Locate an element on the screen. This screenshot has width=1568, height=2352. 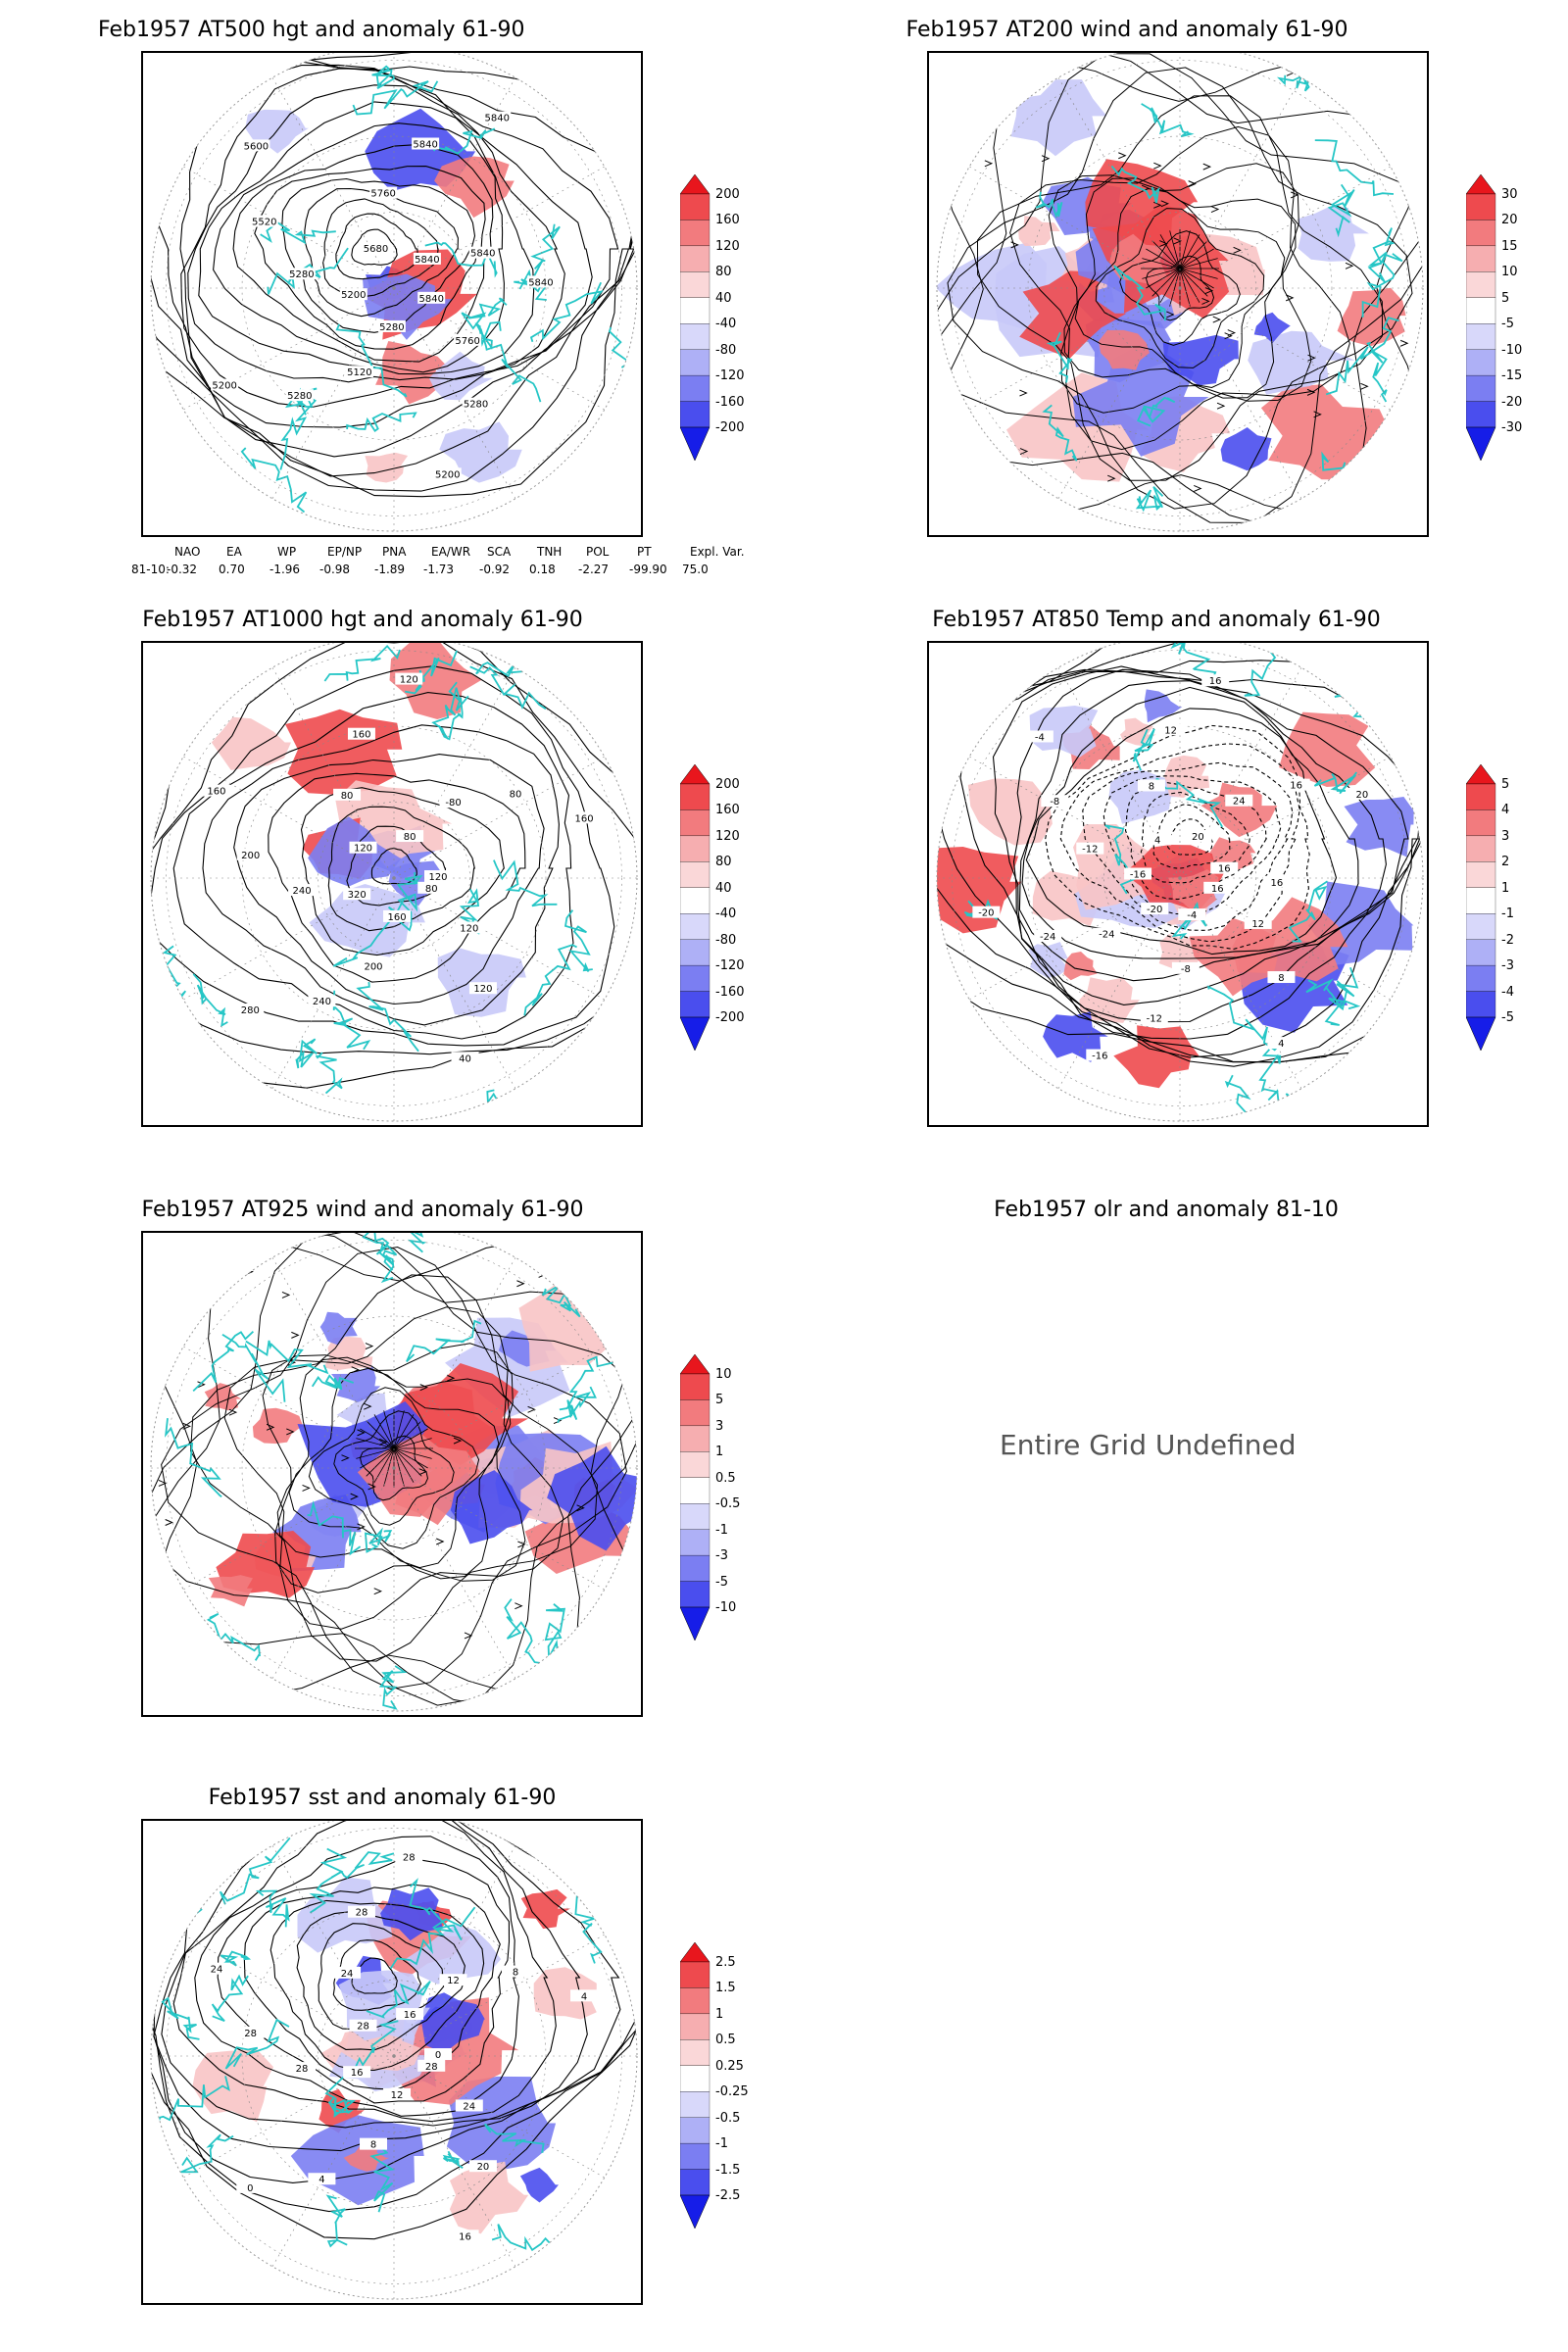
colorbar-label: 15 is located at coordinates (1509, 246).